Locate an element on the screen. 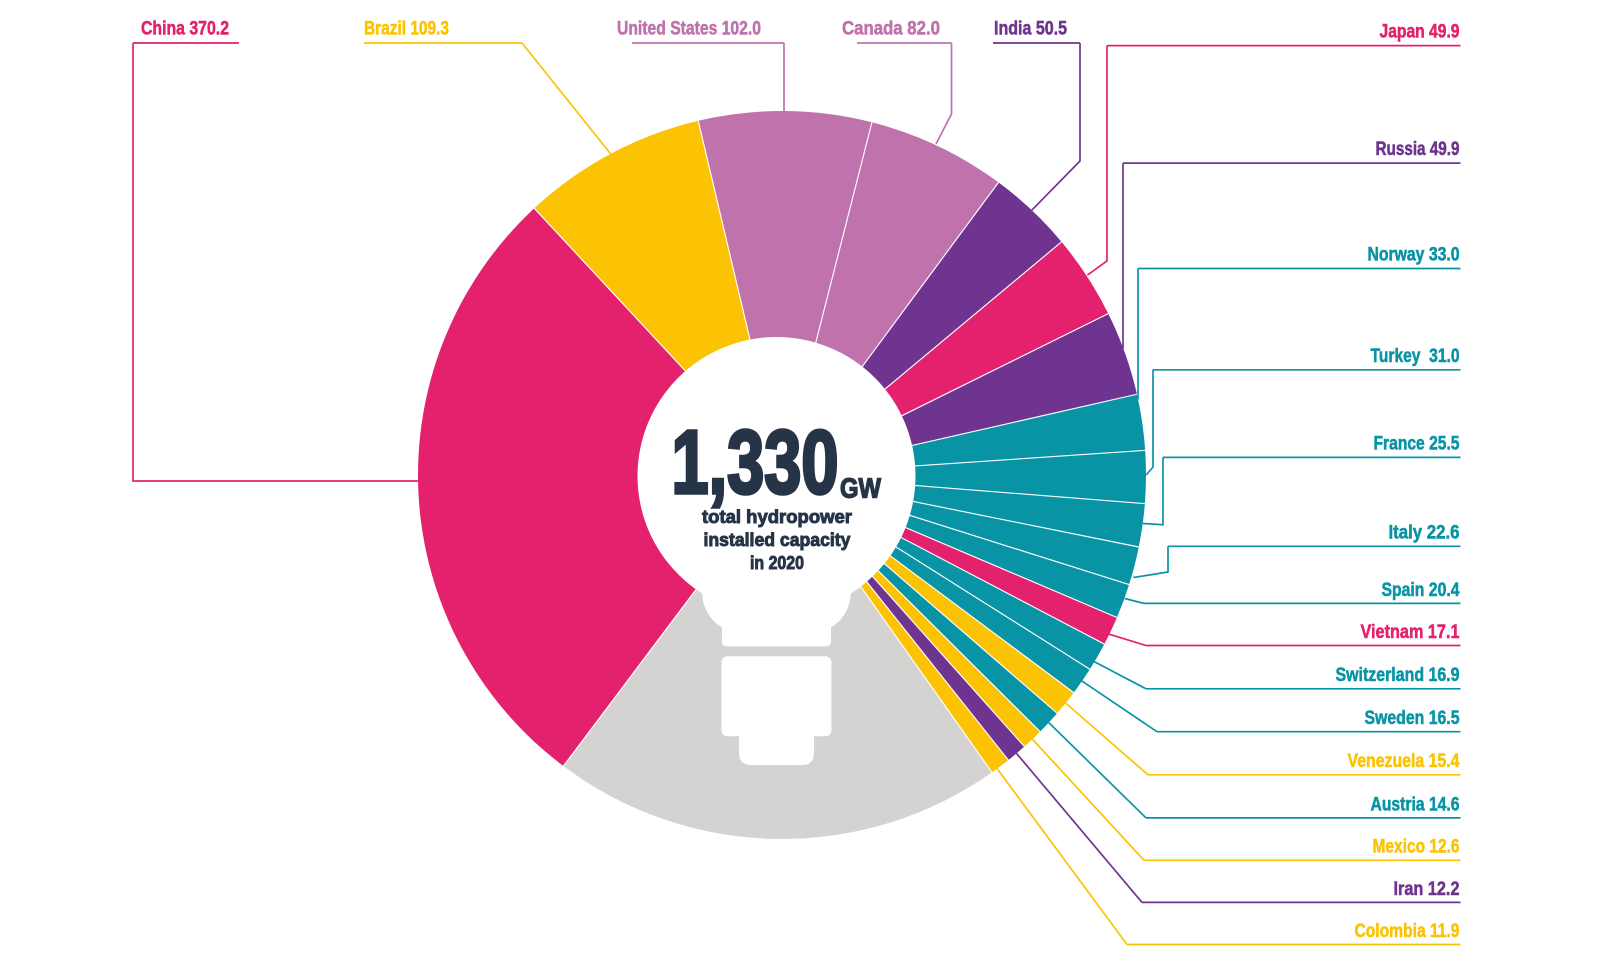 The image size is (1600, 967). svg-text: Japan 49.9 is located at coordinates (1420, 32).